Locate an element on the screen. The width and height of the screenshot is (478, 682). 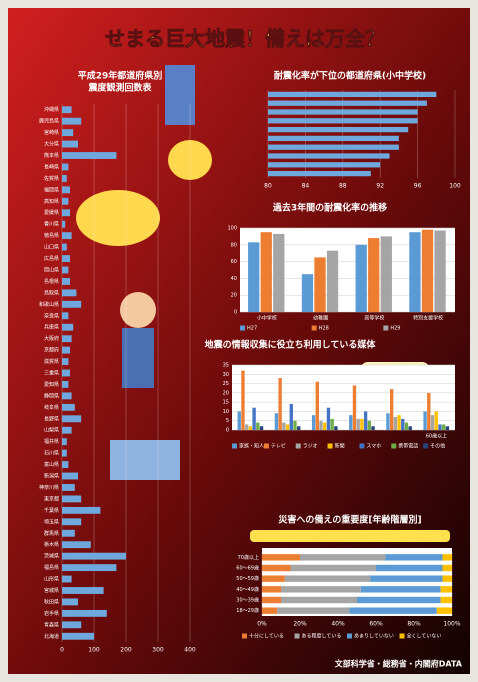
y-tick-label: 青森県 is located at coordinates (51, 624).